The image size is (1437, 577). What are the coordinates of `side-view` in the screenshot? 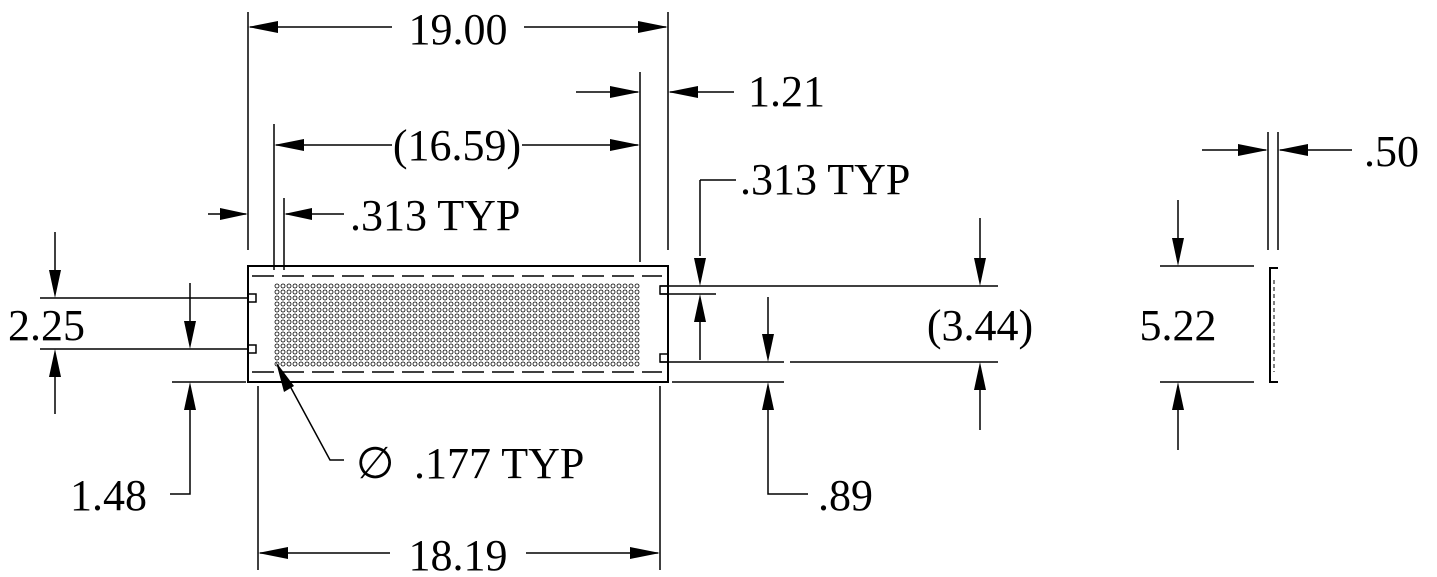 It's located at (1273, 325).